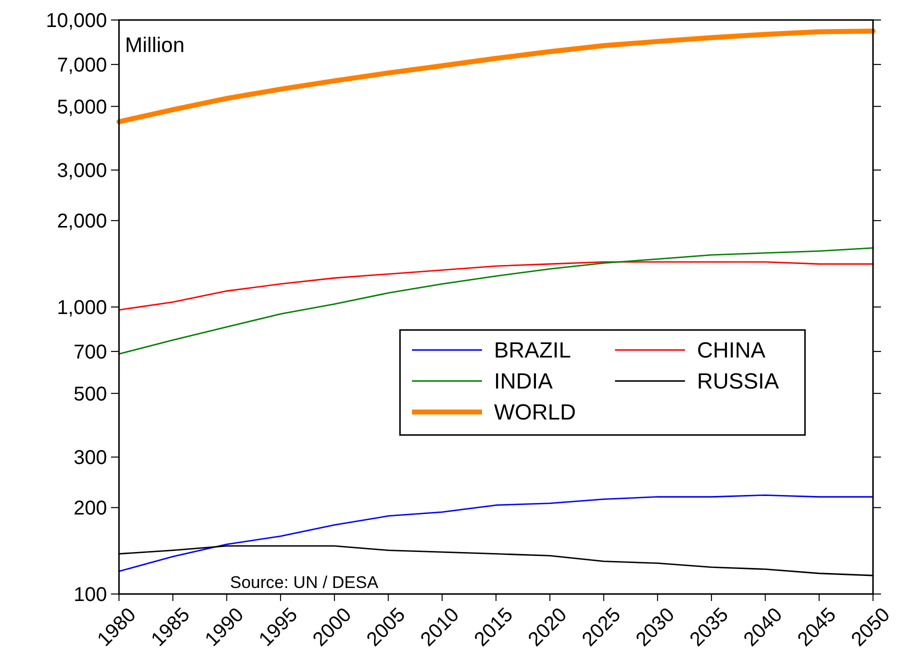  Describe the element at coordinates (90, 352) in the screenshot. I see `y-tick-label: 700` at that location.